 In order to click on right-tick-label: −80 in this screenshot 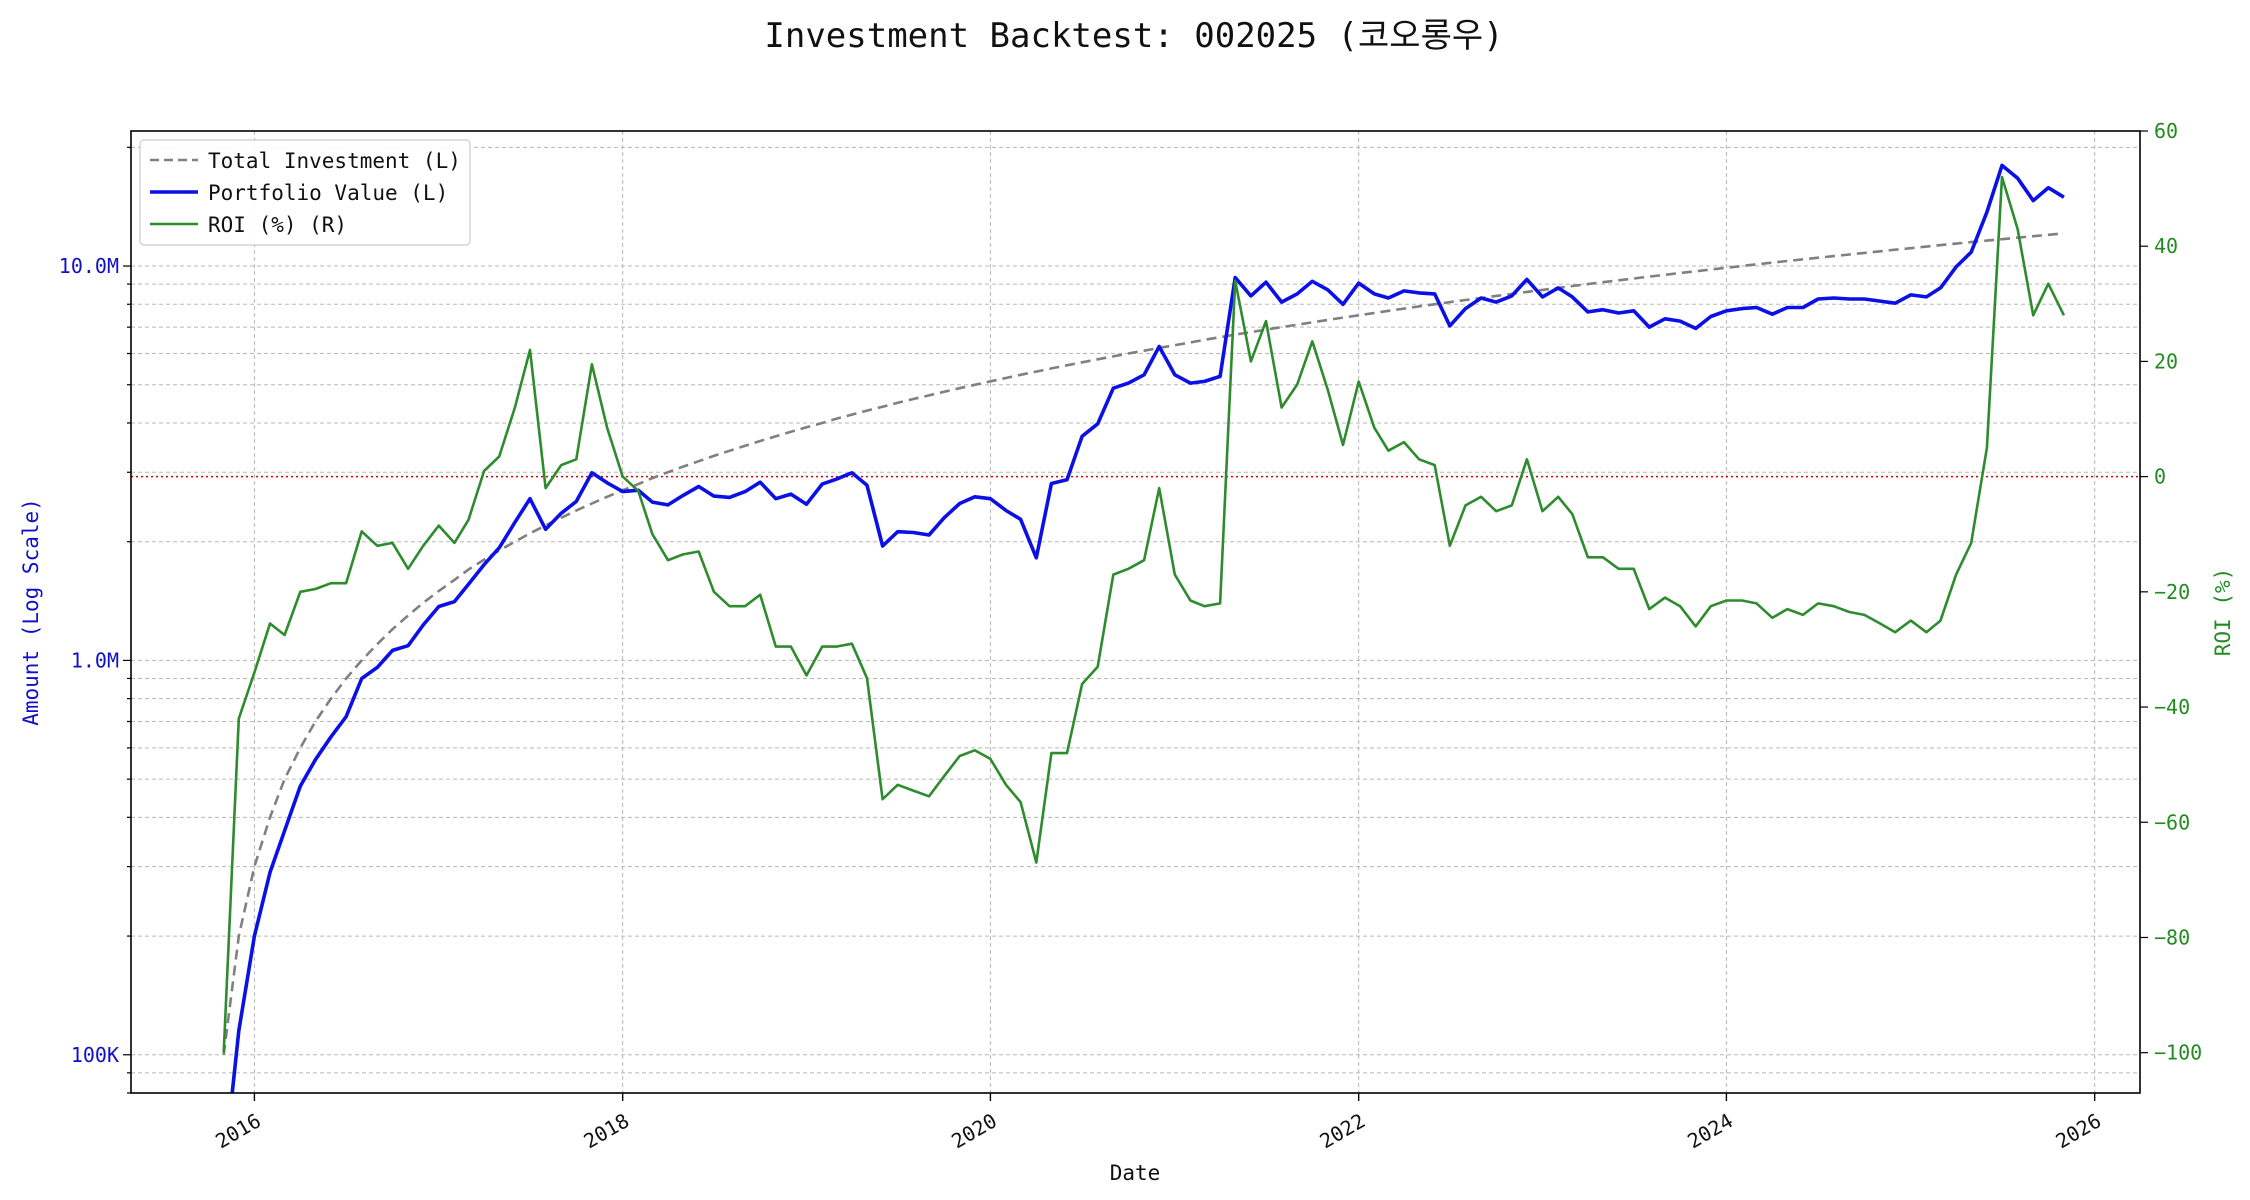, I will do `click(2172, 937)`.